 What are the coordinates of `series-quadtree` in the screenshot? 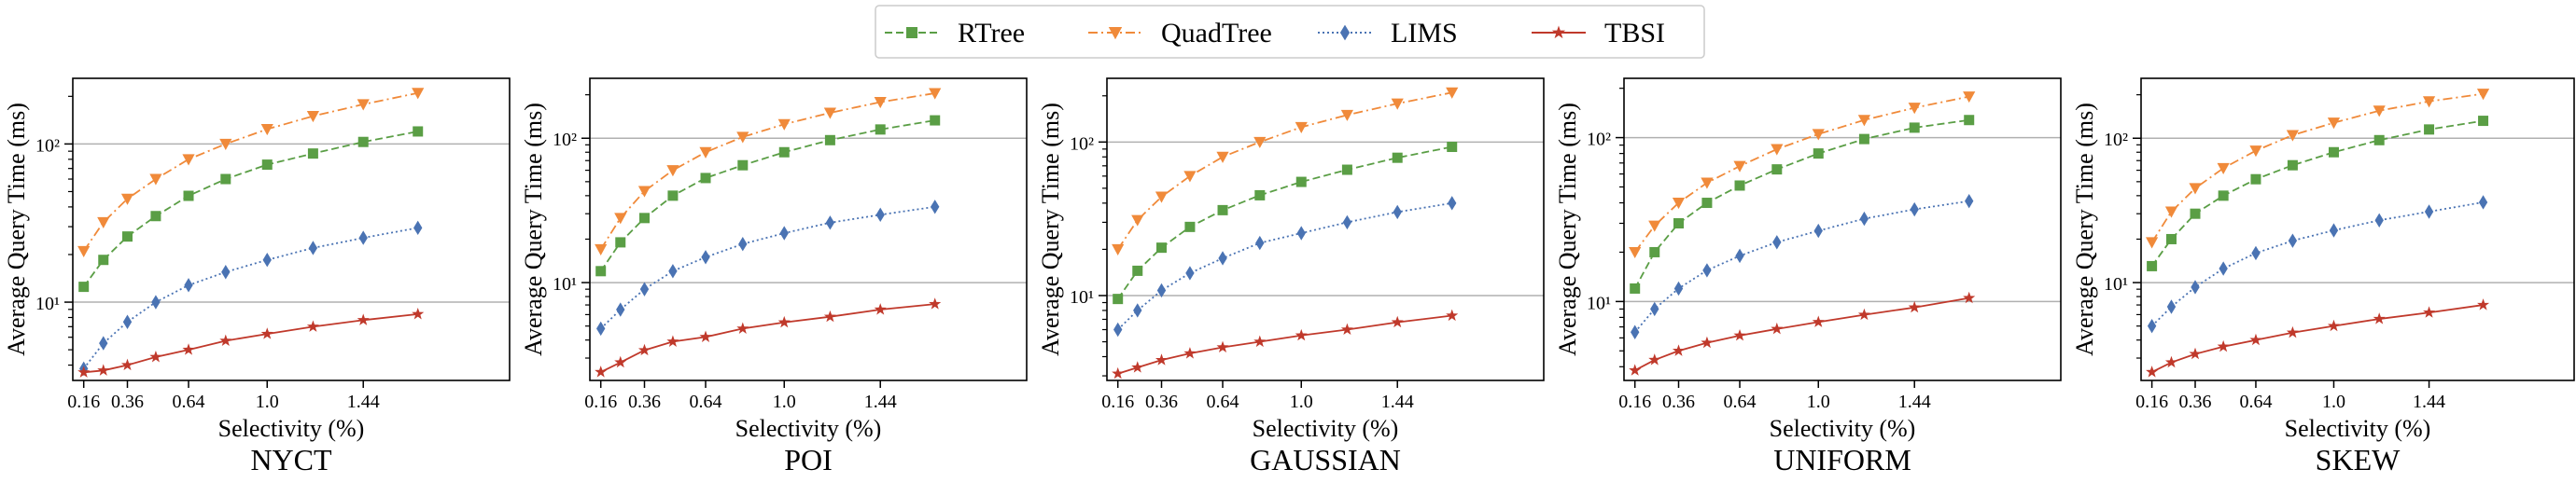 It's located at (1285, 171).